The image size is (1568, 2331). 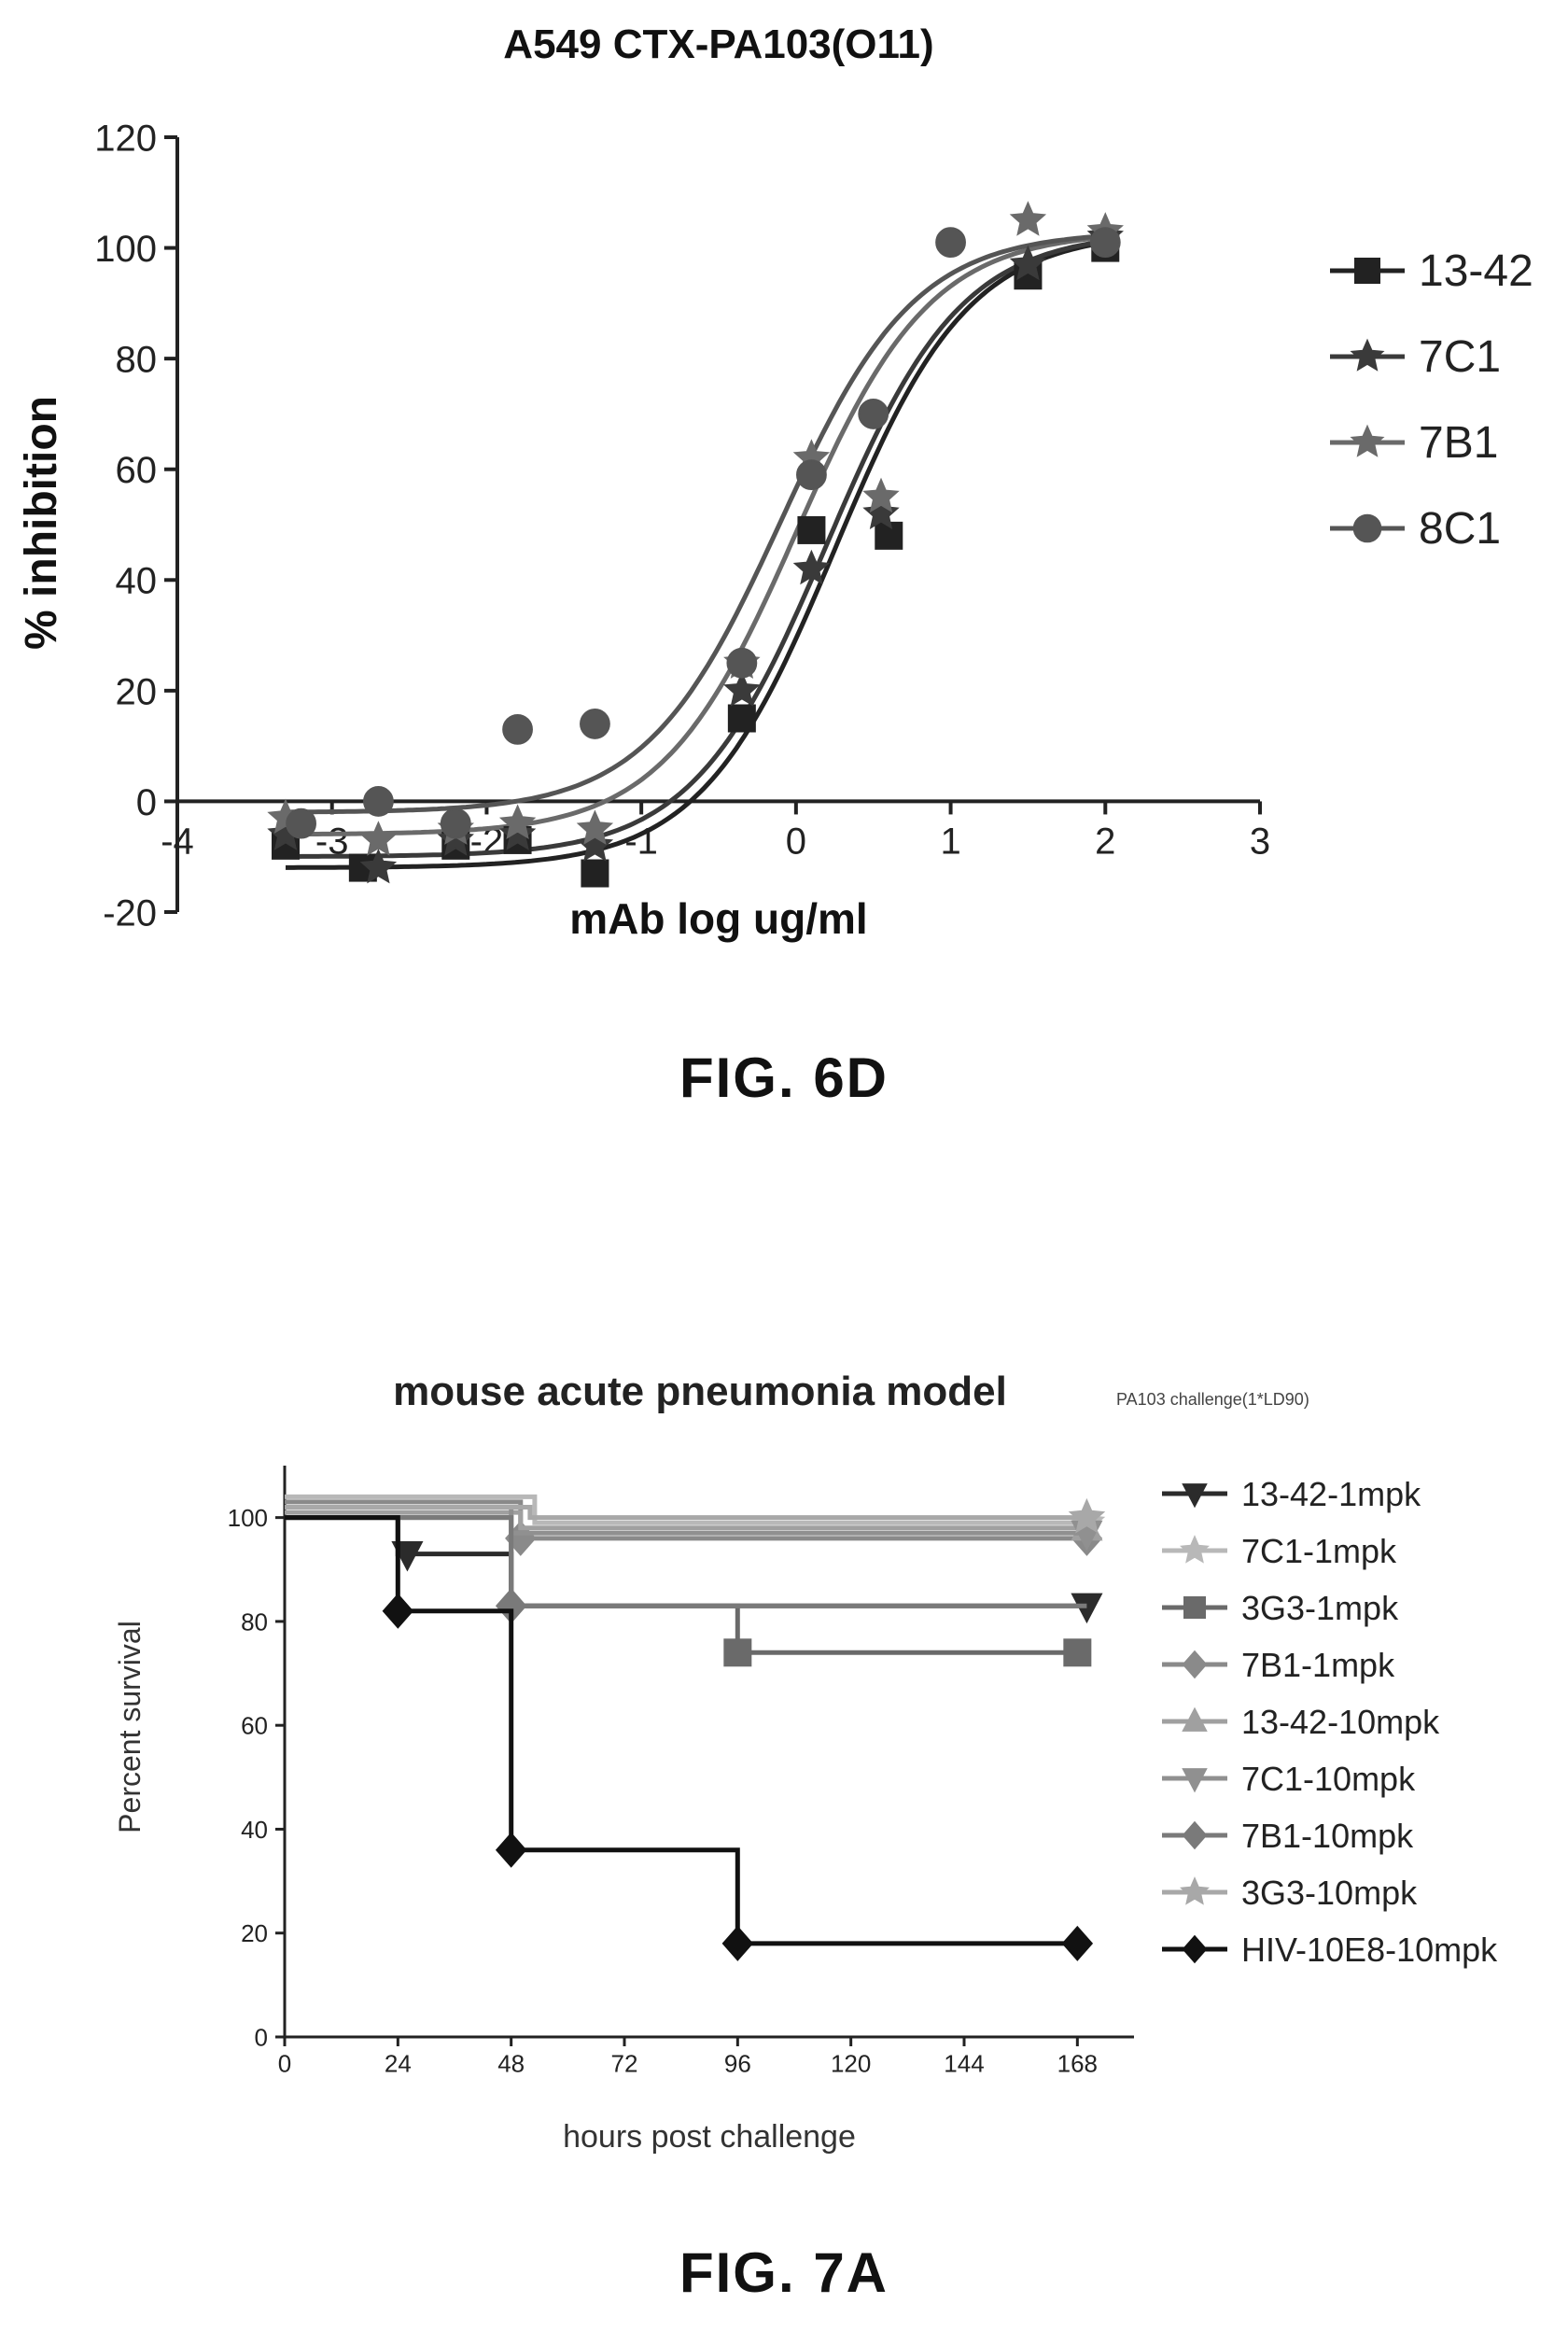 What do you see at coordinates (1319, 1551) in the screenshot?
I see `chart2-legend-label: 7C1-1mpk` at bounding box center [1319, 1551].